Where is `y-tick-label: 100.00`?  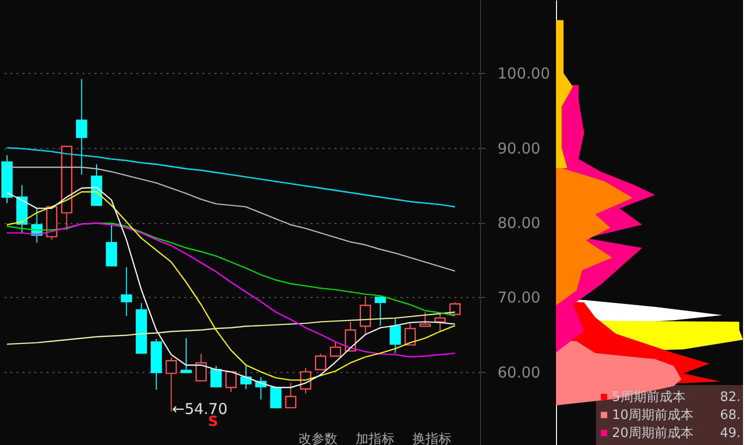 y-tick-label: 100.00 is located at coordinates (524, 73).